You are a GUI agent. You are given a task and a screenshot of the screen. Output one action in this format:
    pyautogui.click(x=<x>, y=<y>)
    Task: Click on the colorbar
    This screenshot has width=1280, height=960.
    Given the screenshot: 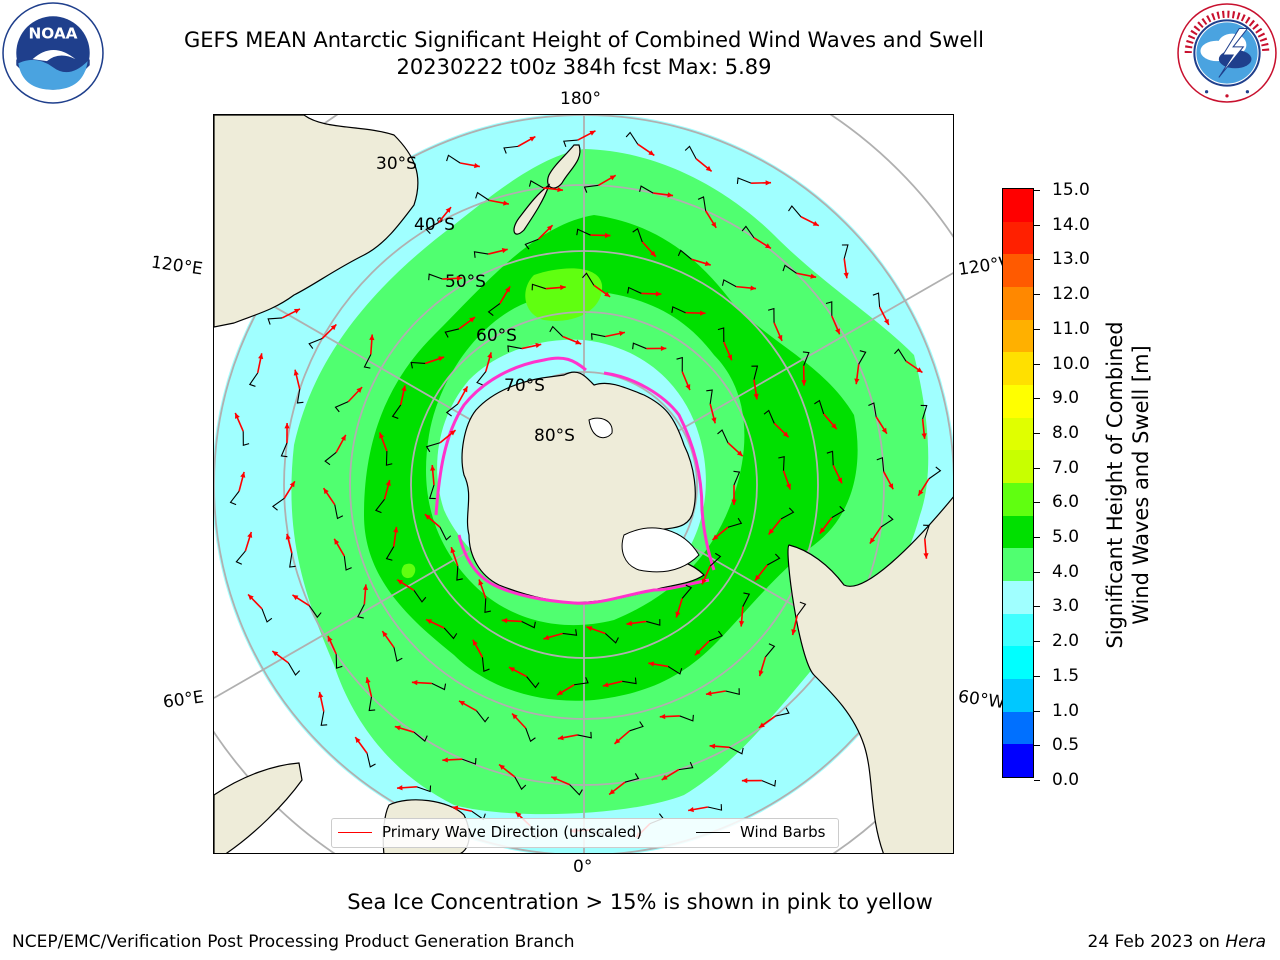 What is the action you would take?
    pyautogui.click(x=1018, y=483)
    